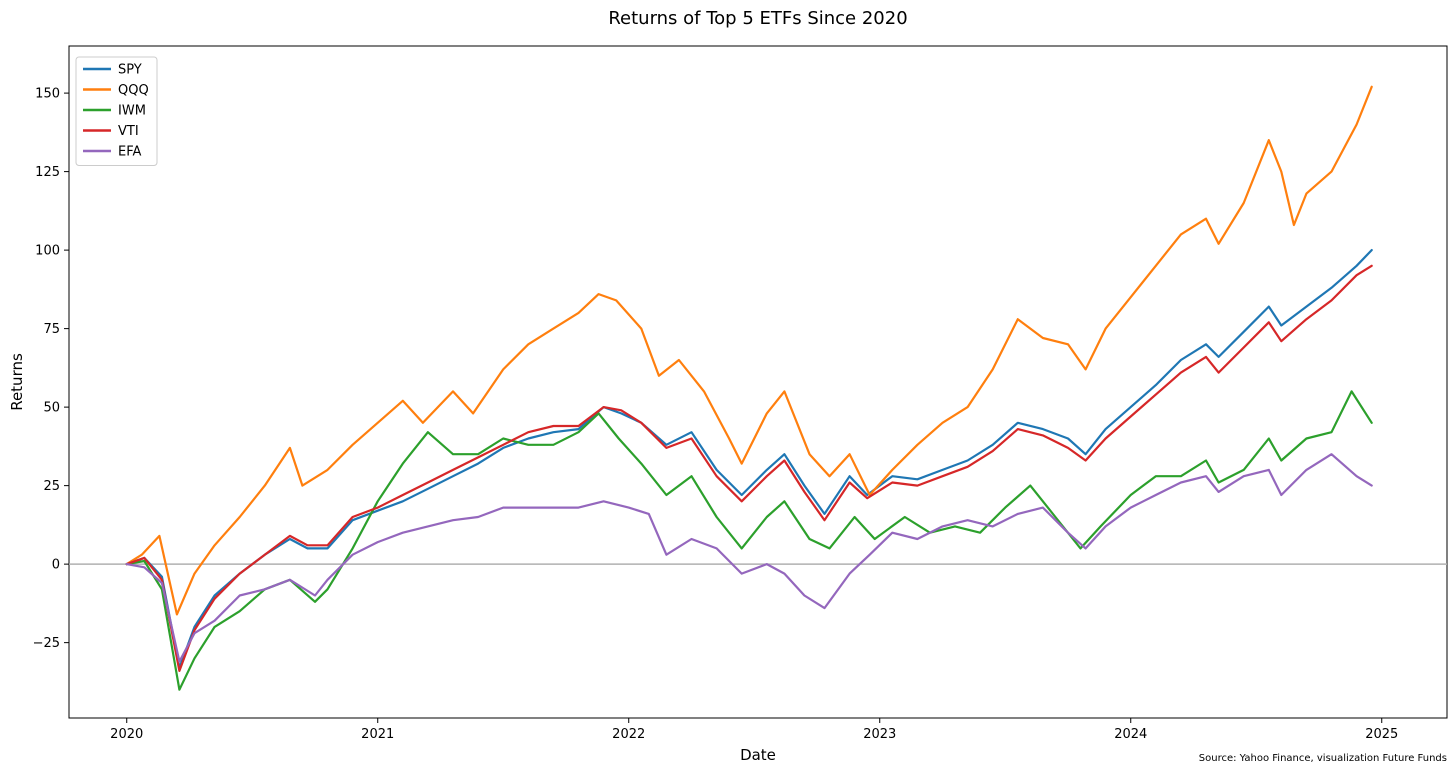  Describe the element at coordinates (133, 90) in the screenshot. I see `legend-label-qqq: QQQ` at that location.